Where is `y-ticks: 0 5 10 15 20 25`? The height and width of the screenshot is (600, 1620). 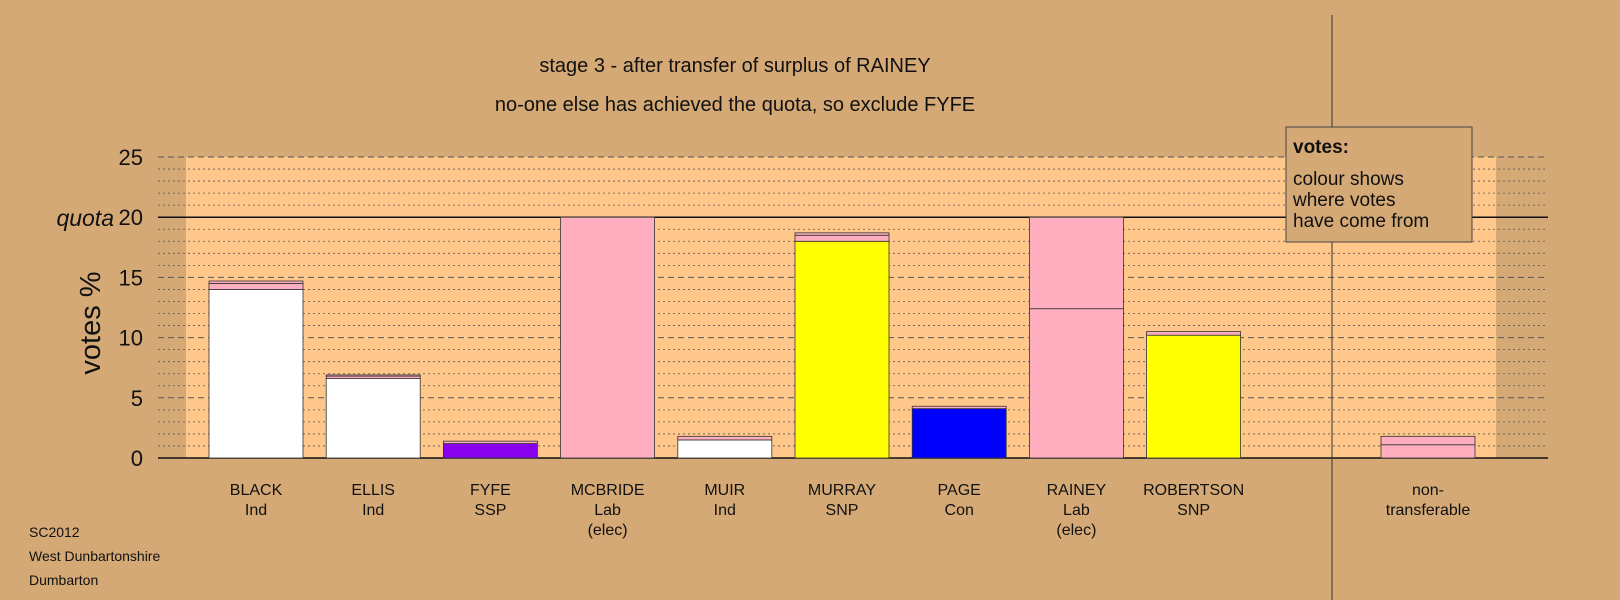
y-ticks: 0 5 10 15 20 25 is located at coordinates (131, 308).